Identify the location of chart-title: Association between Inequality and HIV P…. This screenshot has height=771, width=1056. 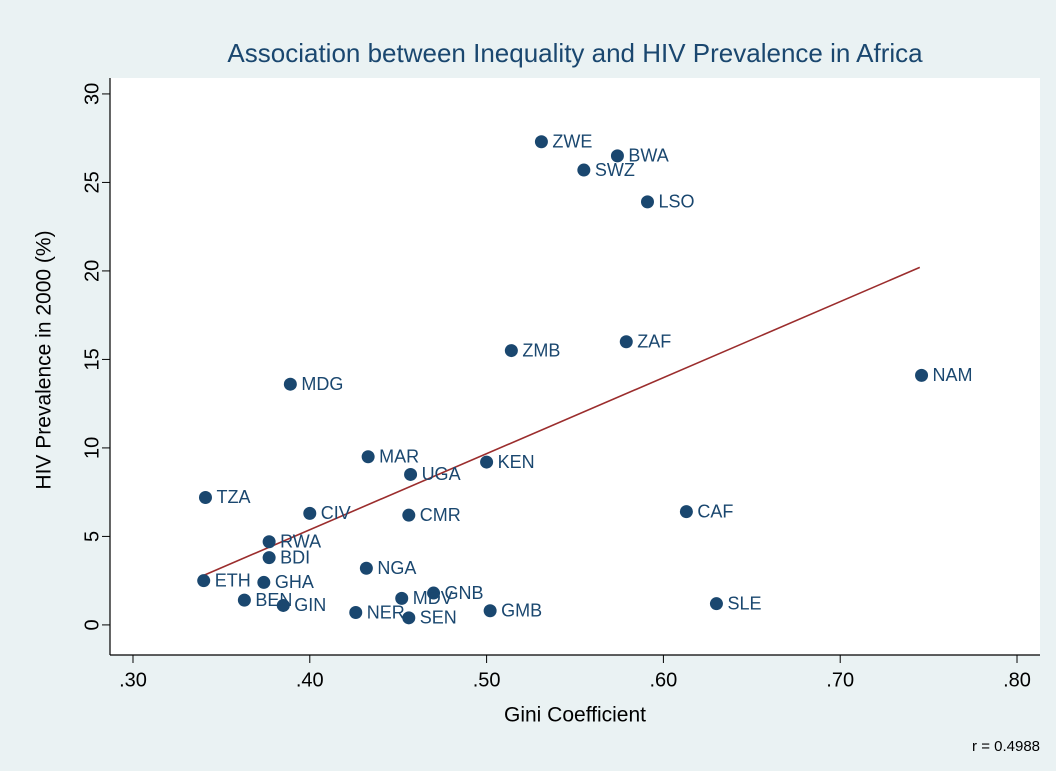
(575, 53).